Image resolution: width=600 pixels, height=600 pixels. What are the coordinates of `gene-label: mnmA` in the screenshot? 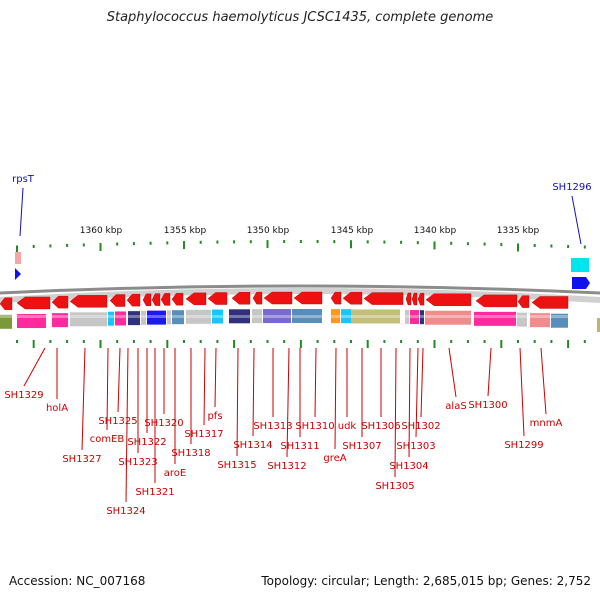 It's located at (546, 423).